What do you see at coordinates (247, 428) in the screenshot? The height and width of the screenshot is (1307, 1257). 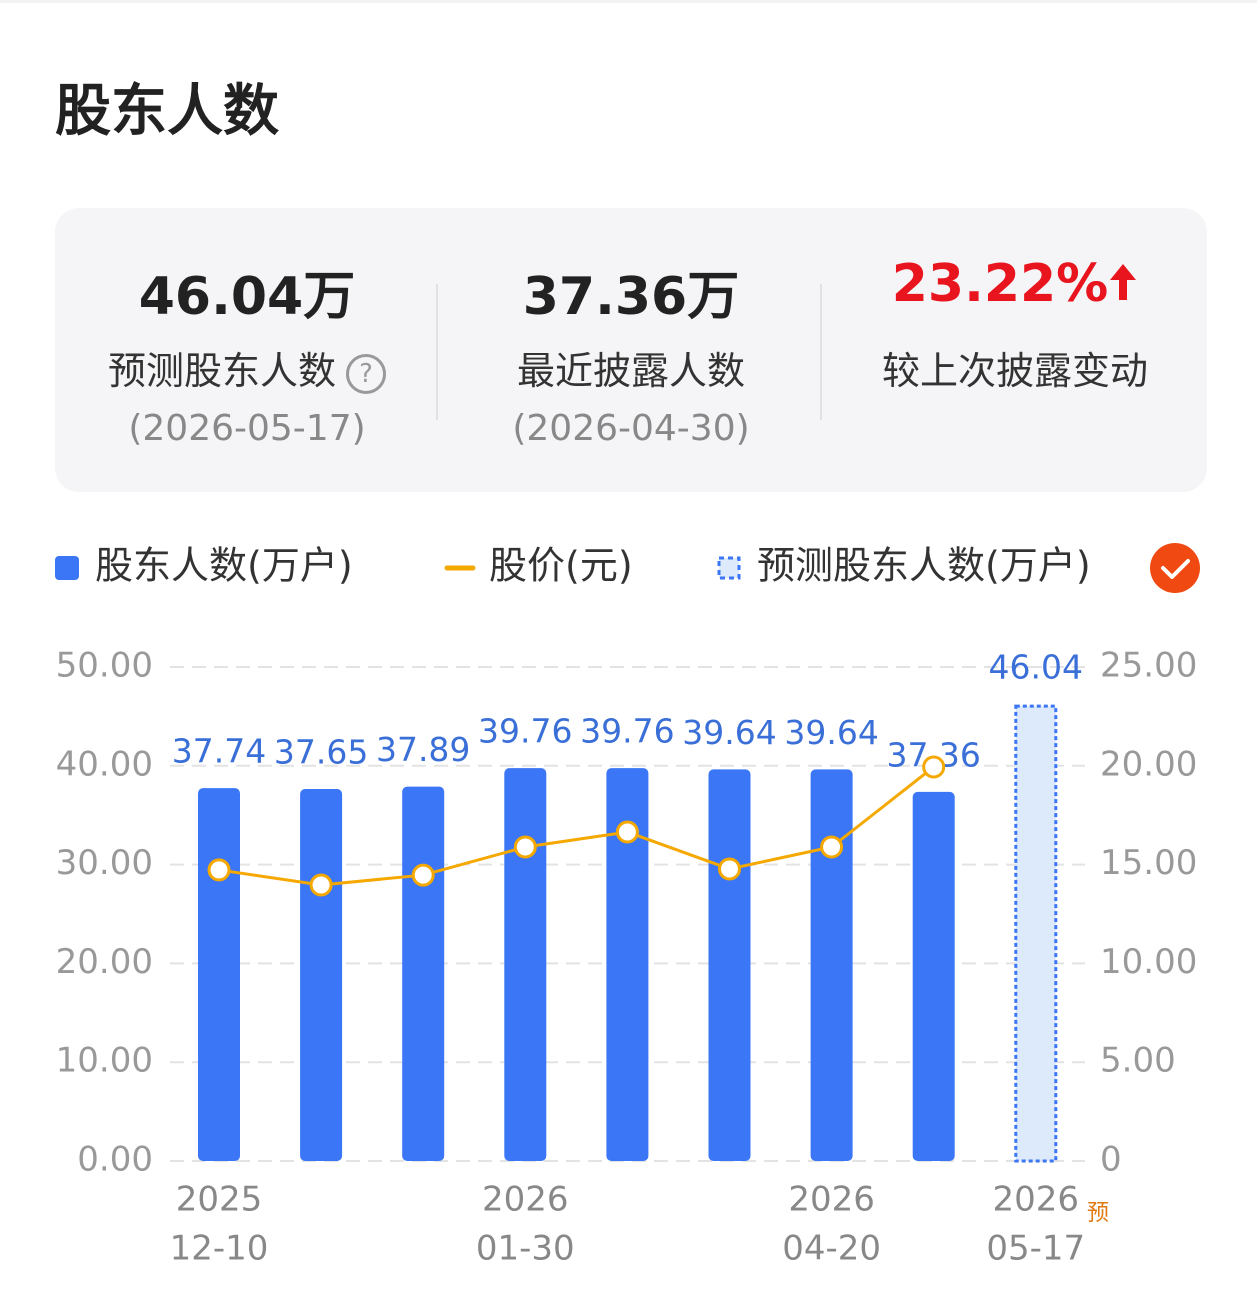 I see `summary-date: (2026-05-17)` at bounding box center [247, 428].